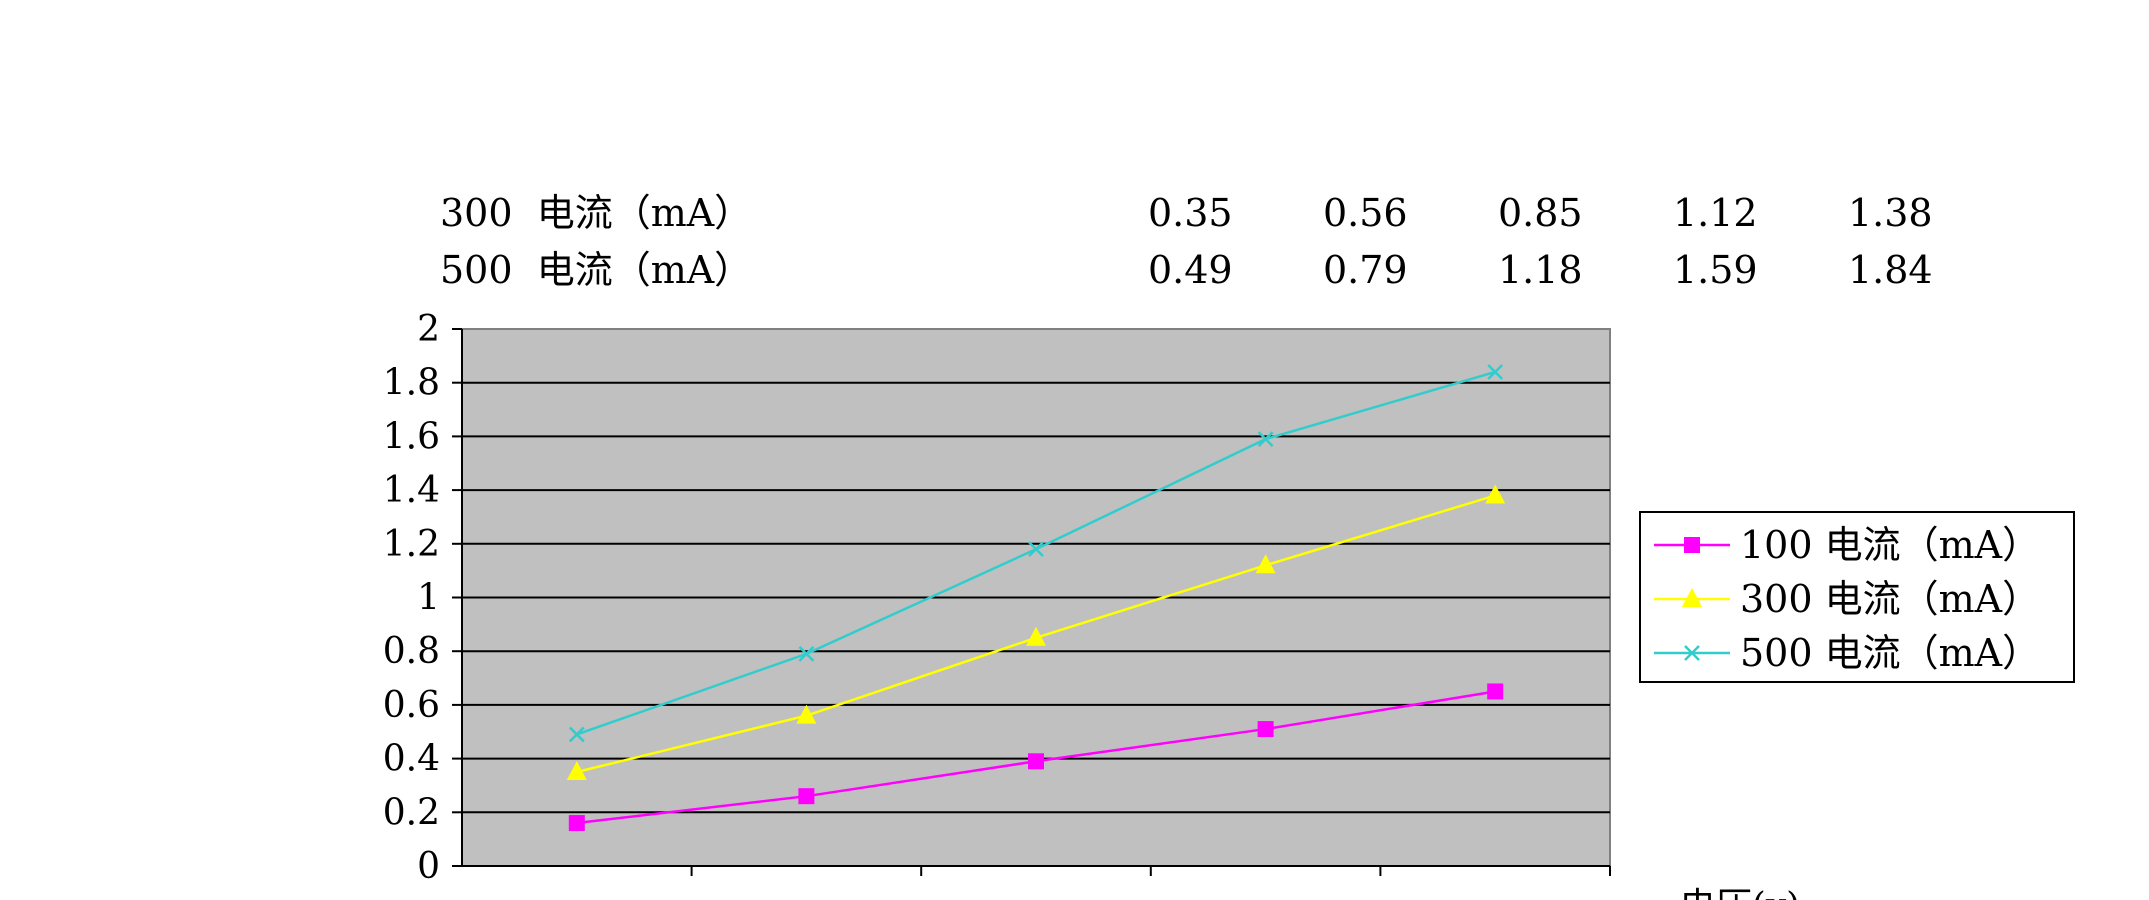  Describe the element at coordinates (1540, 270) in the screenshot. I see `table-cell: 1.18` at that location.